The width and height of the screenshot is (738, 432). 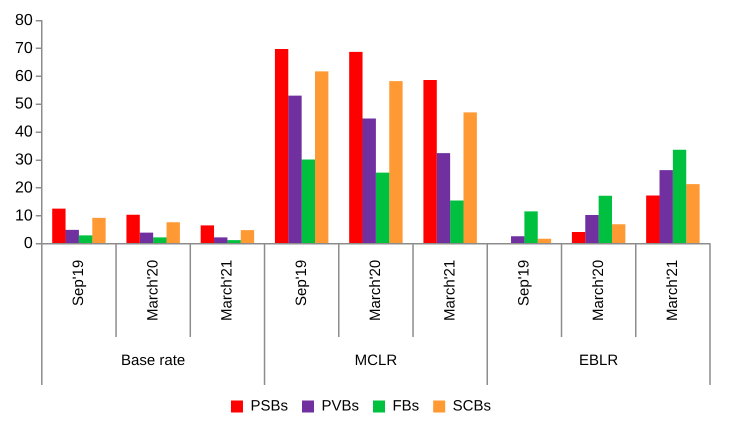 I want to click on legend-label: SCBs, so click(x=472, y=406).